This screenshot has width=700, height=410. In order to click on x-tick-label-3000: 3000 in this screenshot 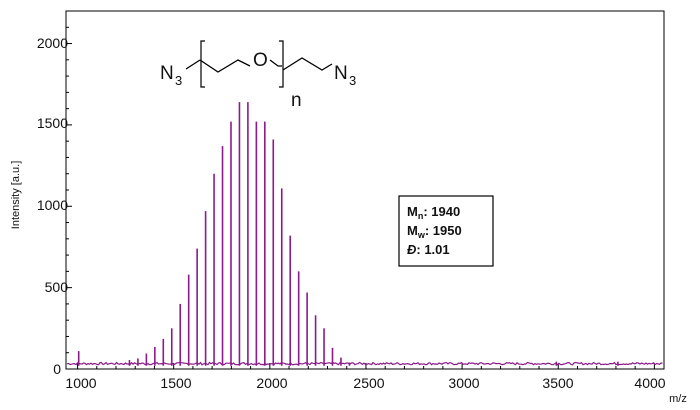, I will do `click(463, 383)`.